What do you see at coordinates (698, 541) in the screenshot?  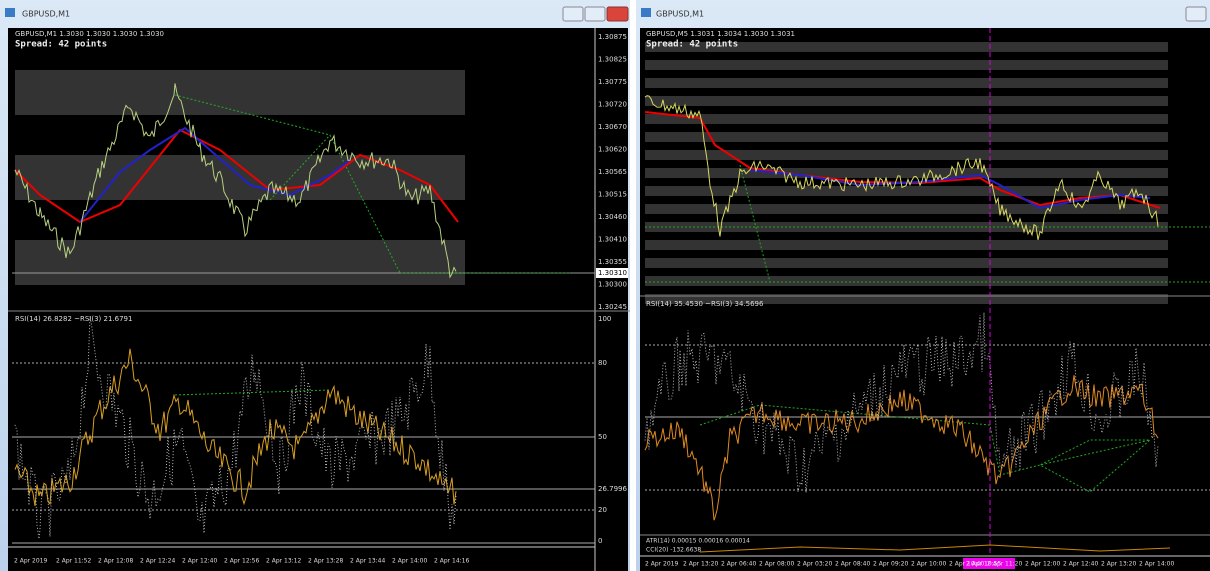 I see `indicator-header: ATR(14) 0.00015 0.00016 0.00014` at bounding box center [698, 541].